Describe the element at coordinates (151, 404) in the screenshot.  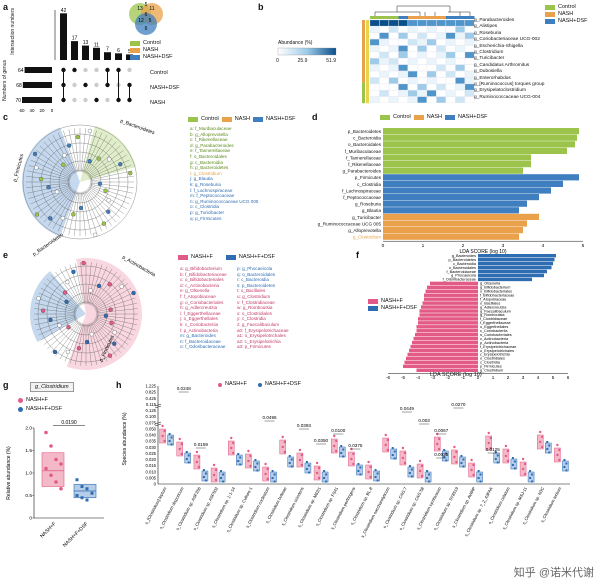
I see `y-tick: 0.115` at that location.